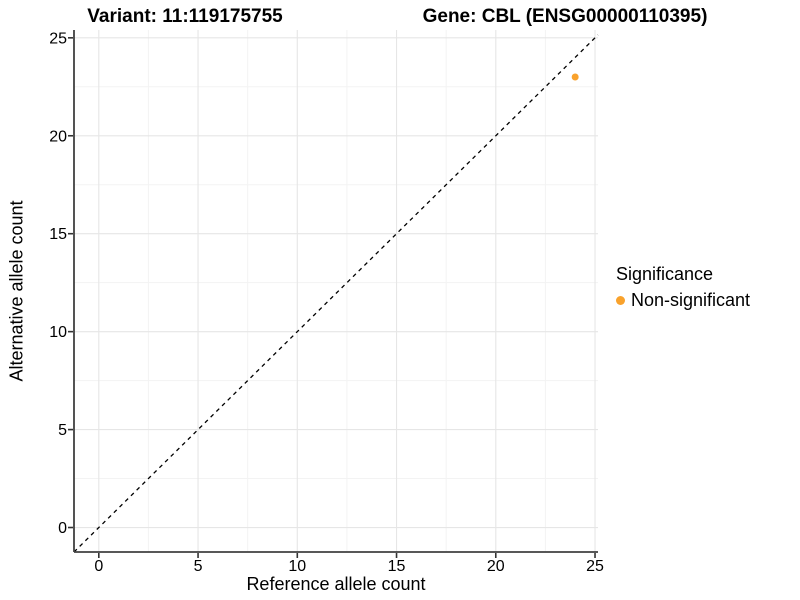  I want to click on x-tick-label: 5, so click(198, 566).